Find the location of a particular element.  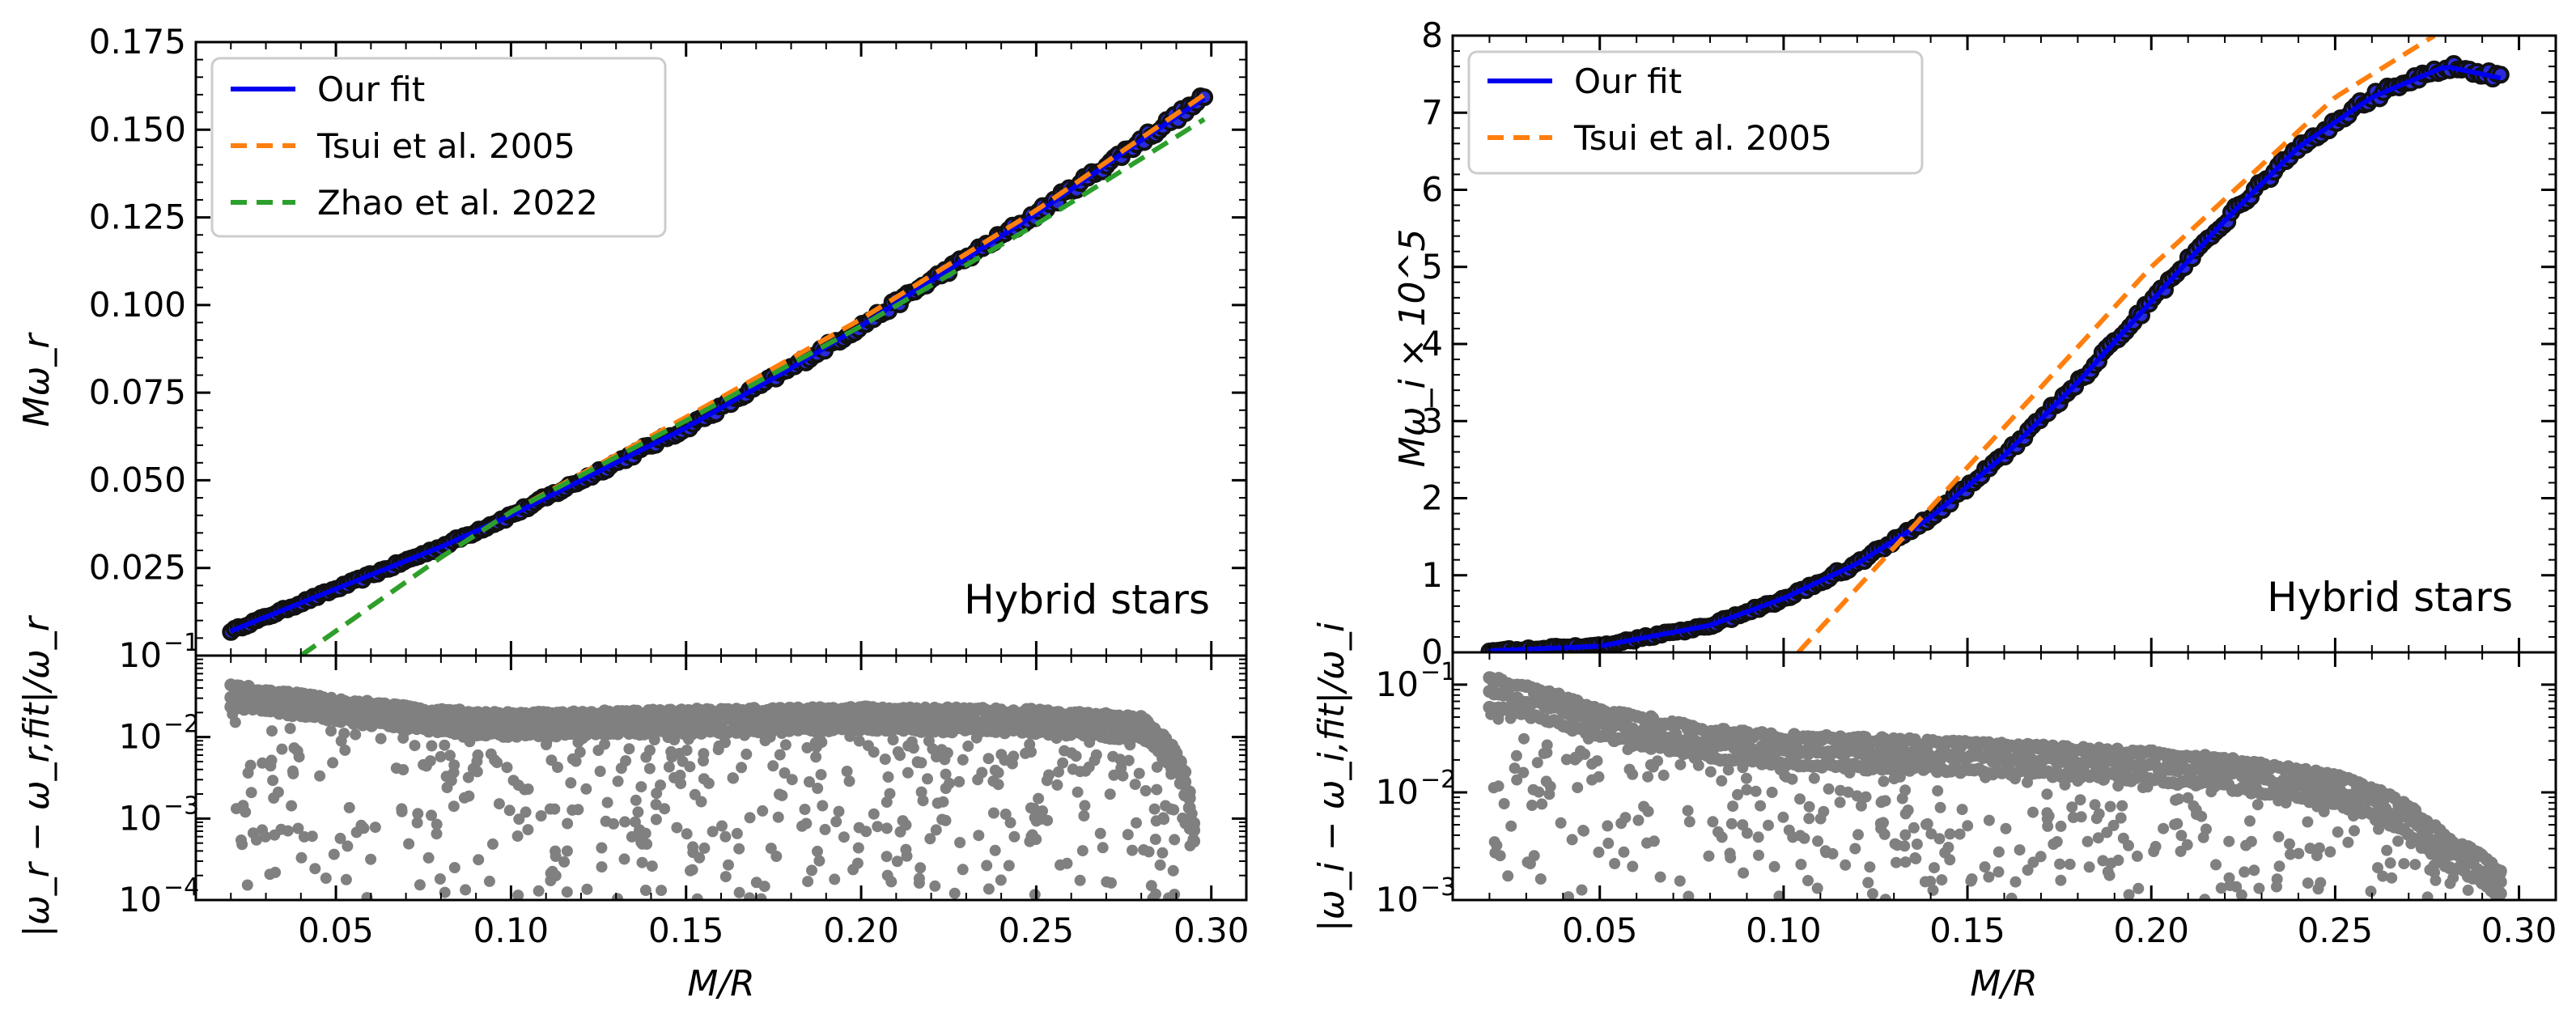

left-bottom-frame is located at coordinates (721, 778).